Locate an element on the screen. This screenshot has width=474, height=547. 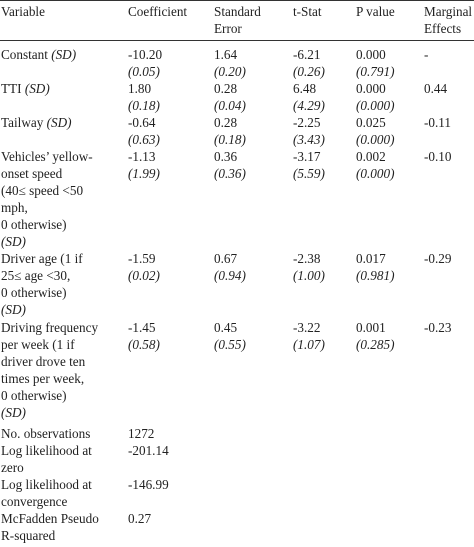
marginal-value: -0.23 is located at coordinates (438, 327).